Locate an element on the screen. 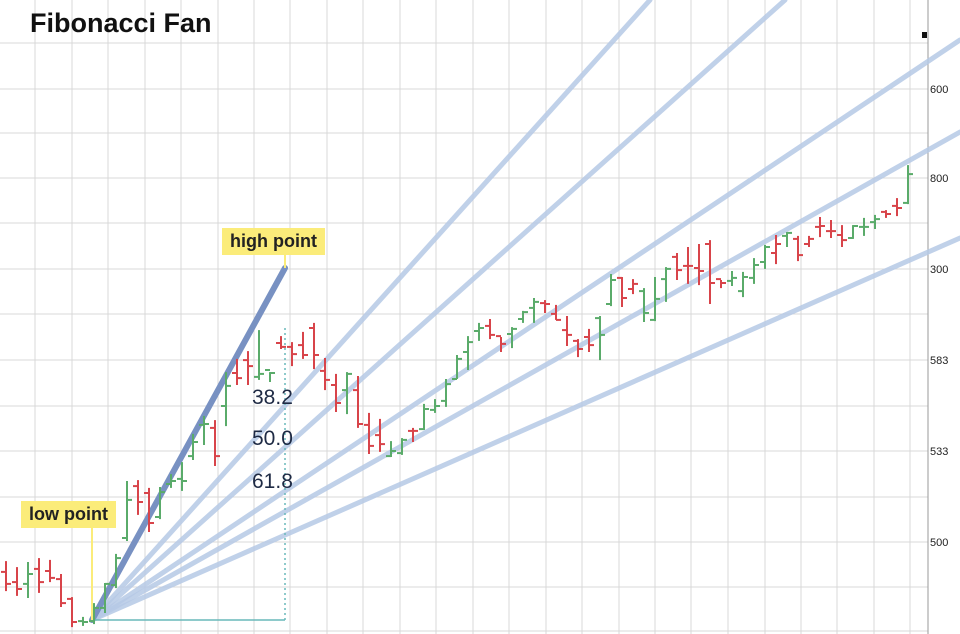  trend-line is located at coordinates (188, 444).